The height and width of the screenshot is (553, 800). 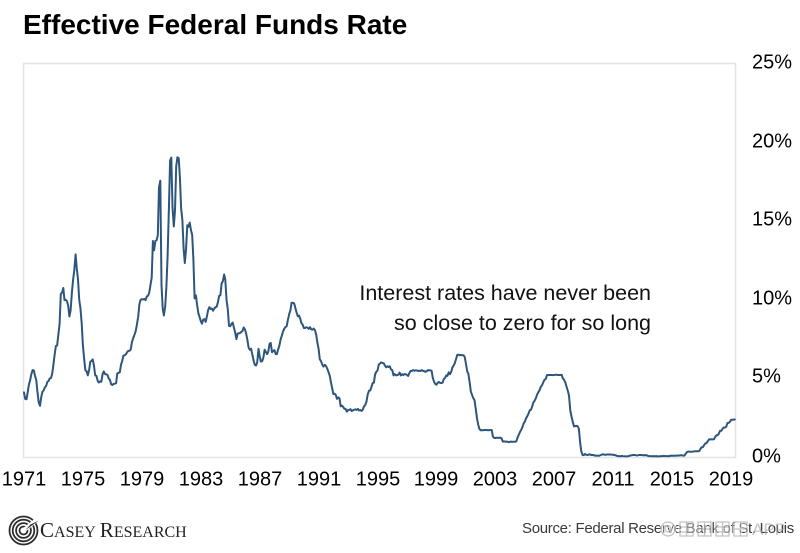 I want to click on svg-text: APP, so click(x=769, y=529).